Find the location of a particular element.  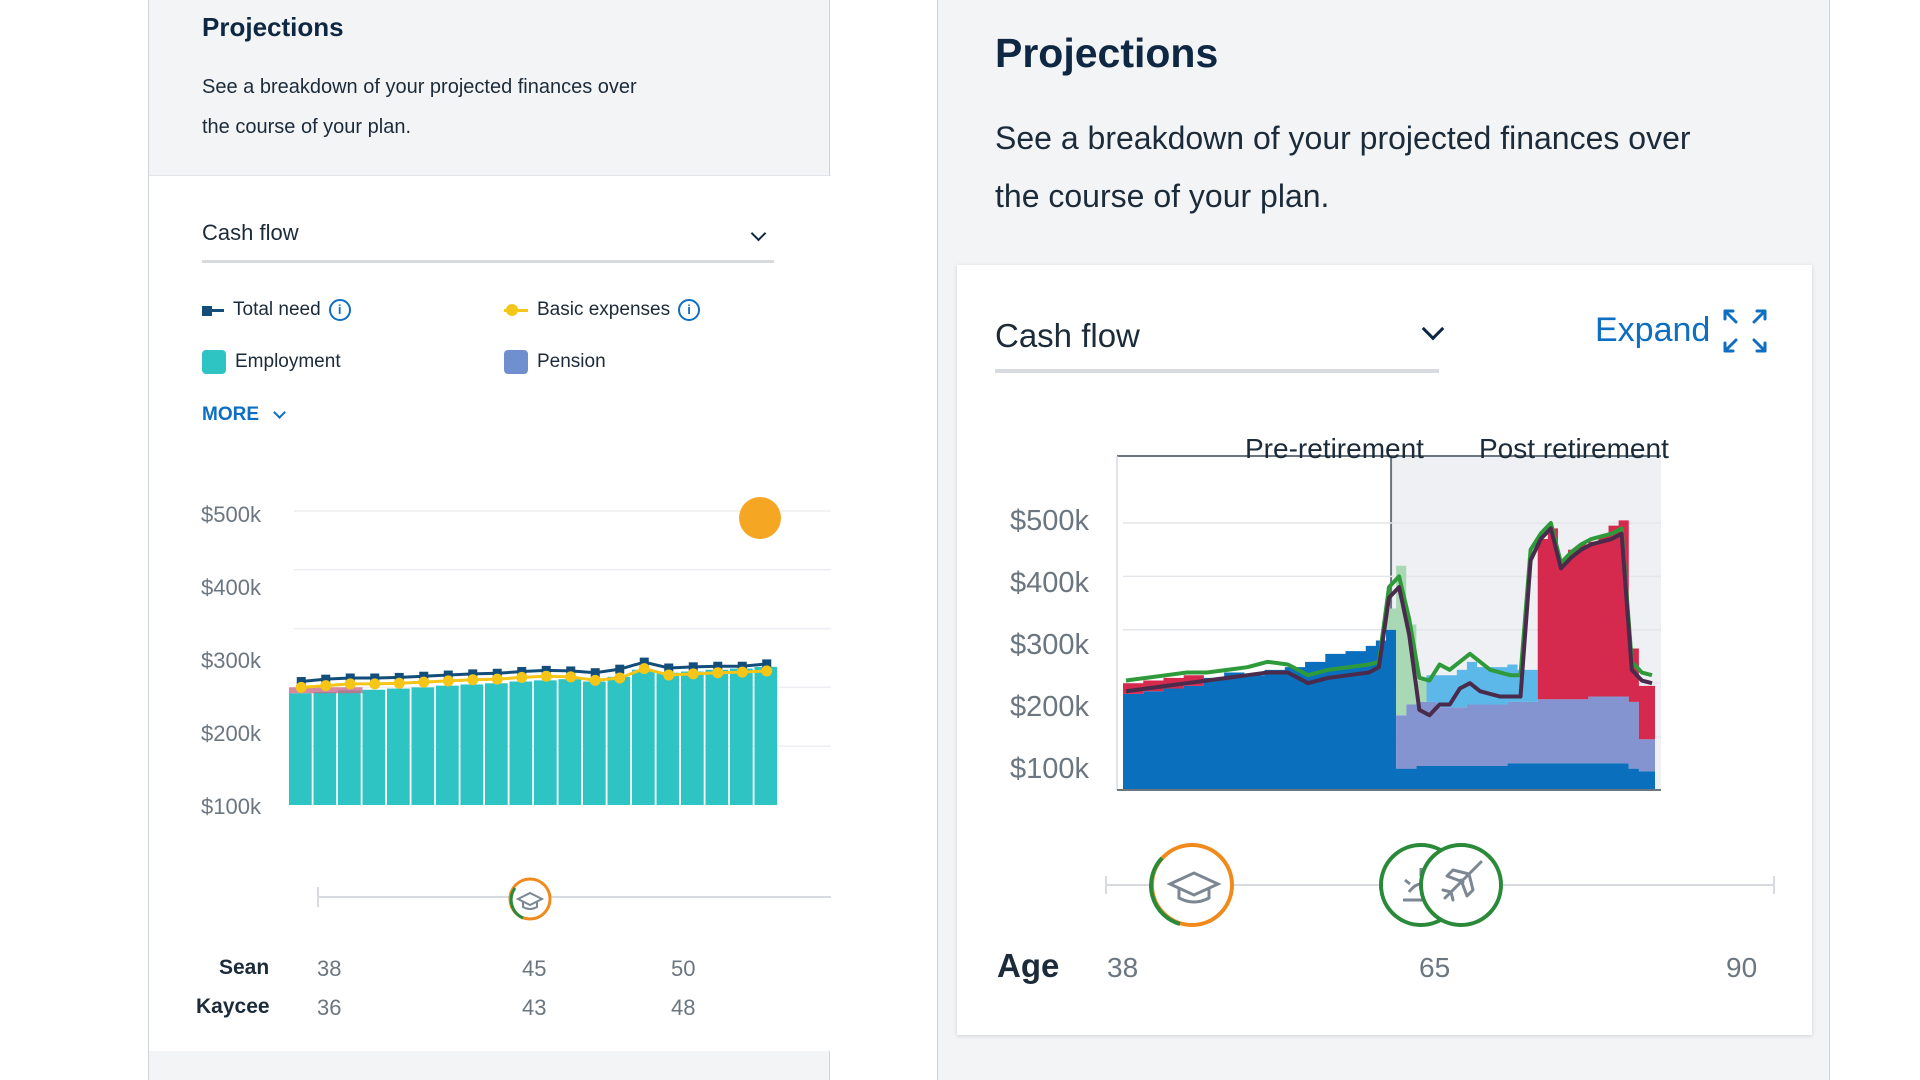

line-square-marker-icon is located at coordinates (213, 310).